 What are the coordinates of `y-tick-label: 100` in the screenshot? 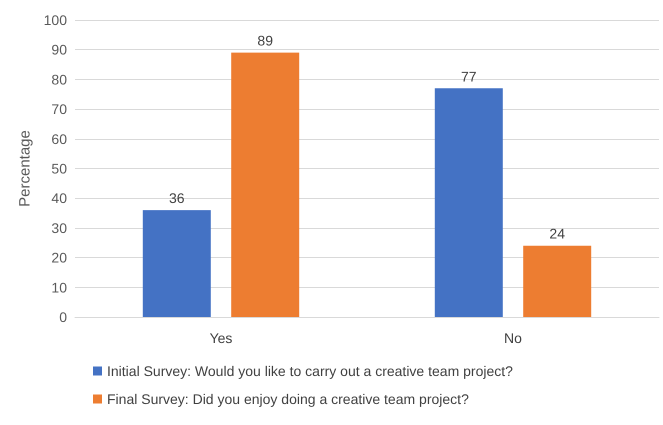 It's located at (56, 20).